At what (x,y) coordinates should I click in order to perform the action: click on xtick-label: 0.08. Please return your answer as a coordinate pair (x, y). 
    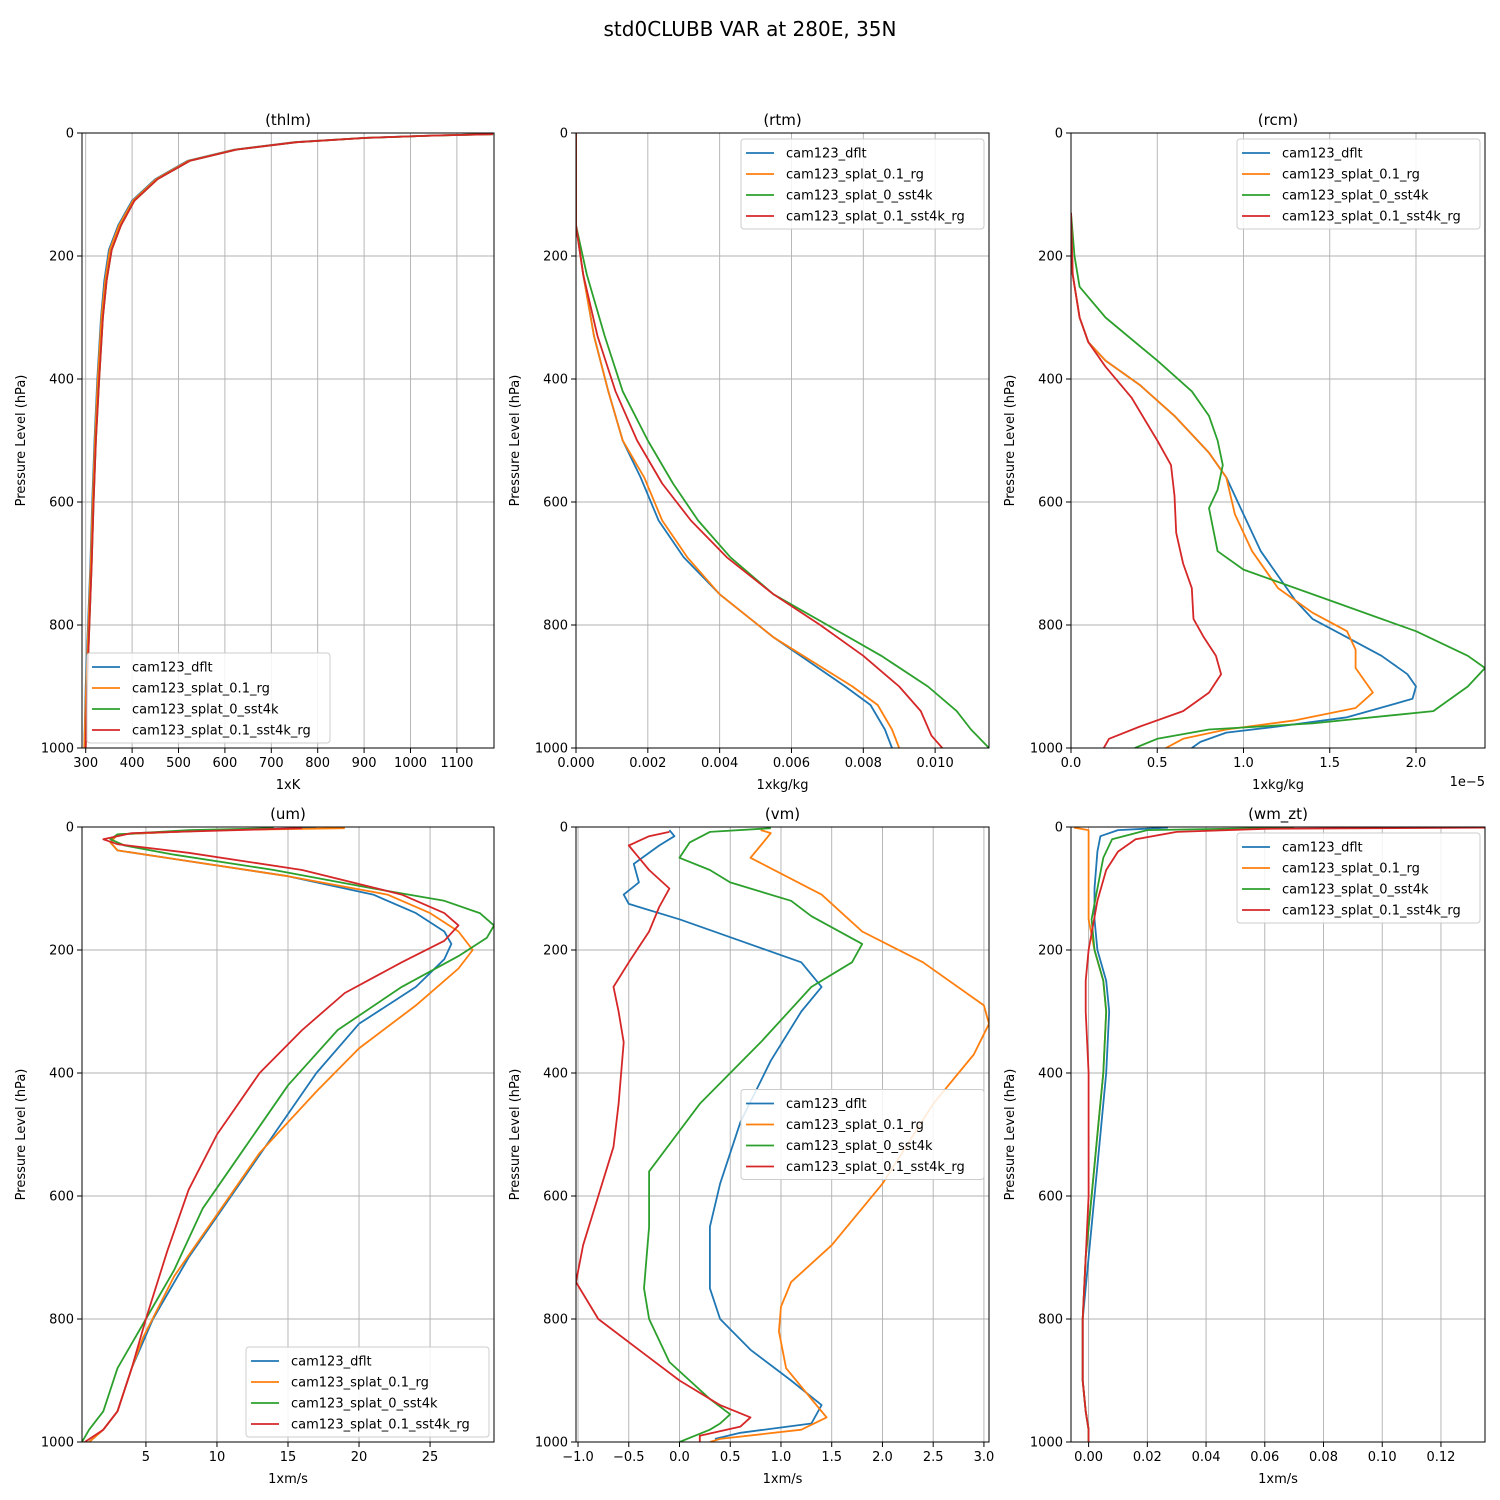
    Looking at the image, I should click on (1323, 1457).